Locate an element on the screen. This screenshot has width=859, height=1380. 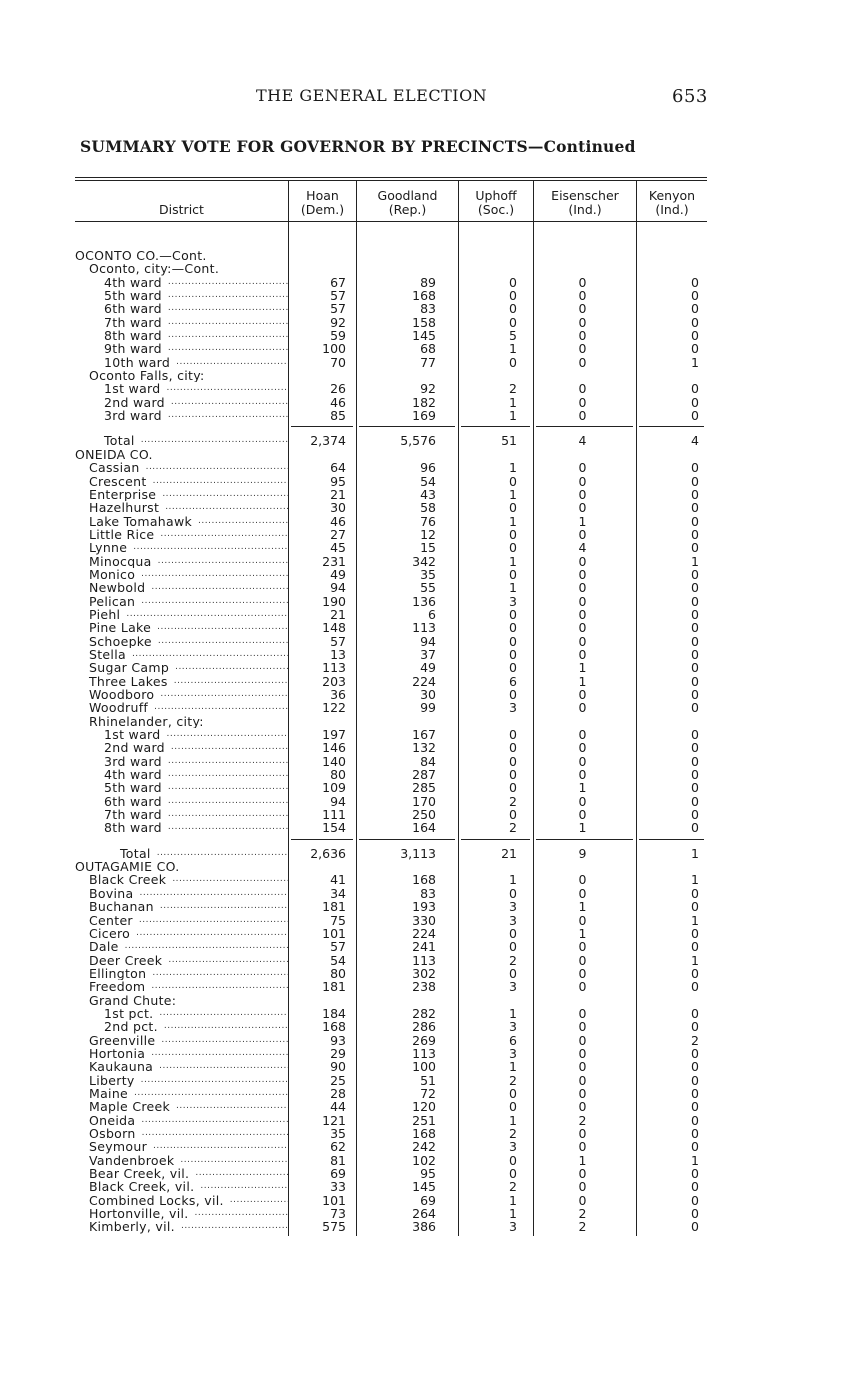
goodland-votes: 30 is located at coordinates (428, 694).